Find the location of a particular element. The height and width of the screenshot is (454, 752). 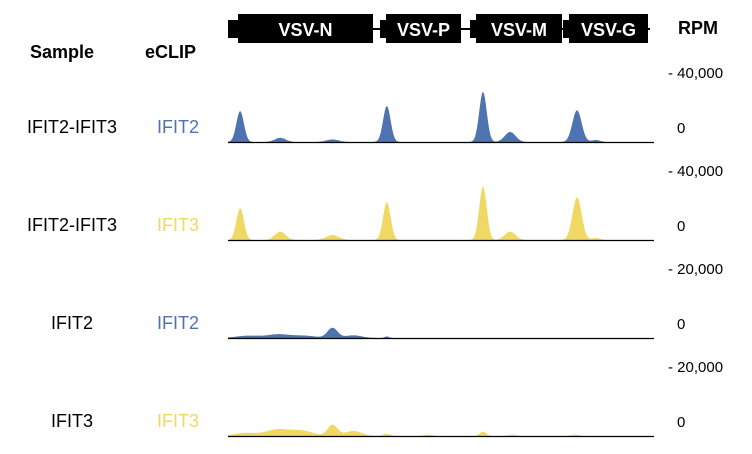

gene-label: VSV-N is located at coordinates (305, 30).